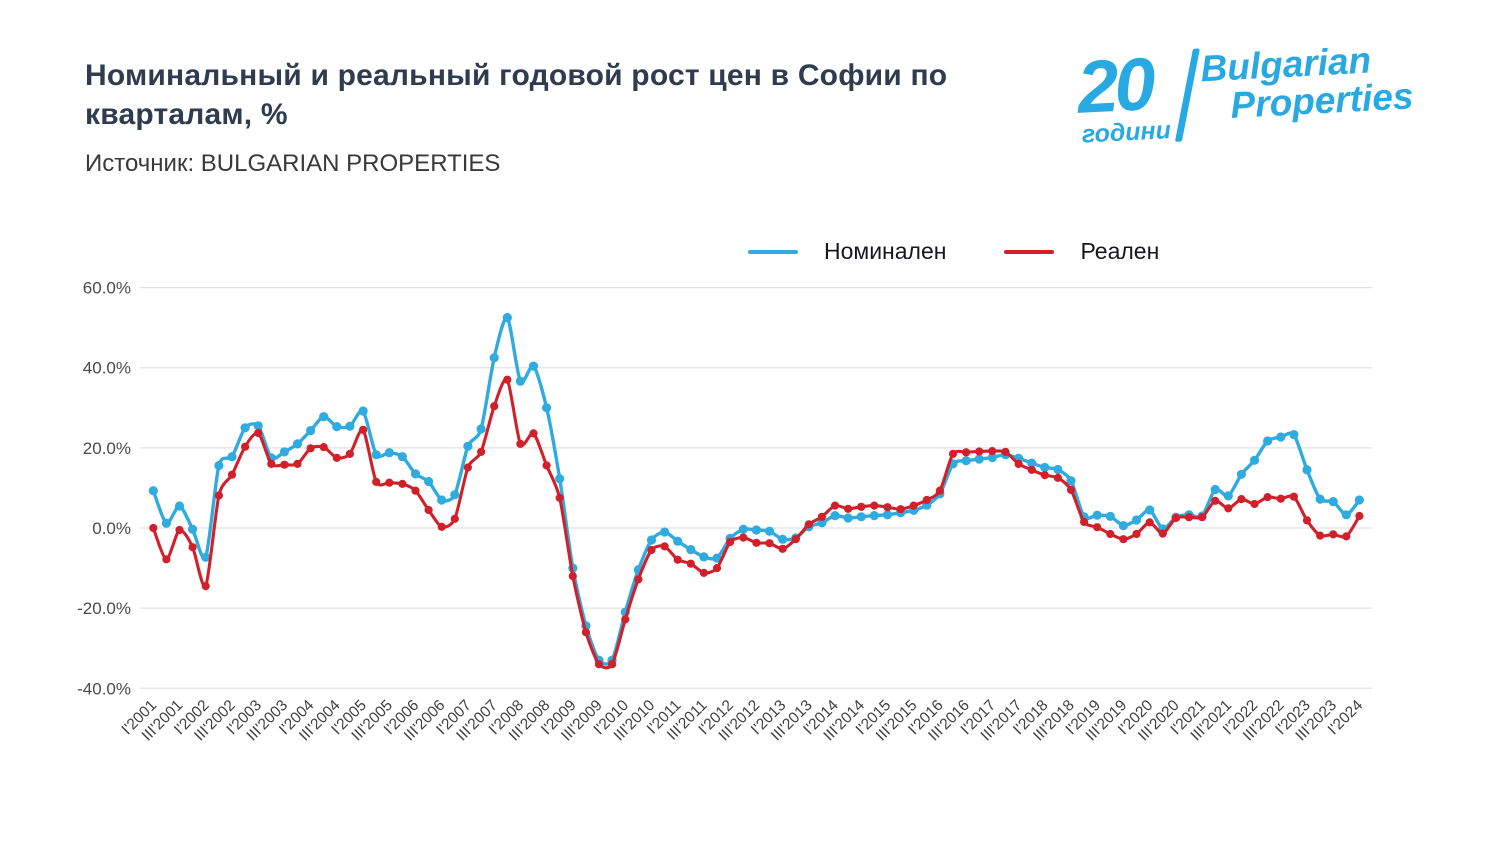 The height and width of the screenshot is (844, 1500). I want to click on data-point-nominal-III'2008, so click(547, 408).